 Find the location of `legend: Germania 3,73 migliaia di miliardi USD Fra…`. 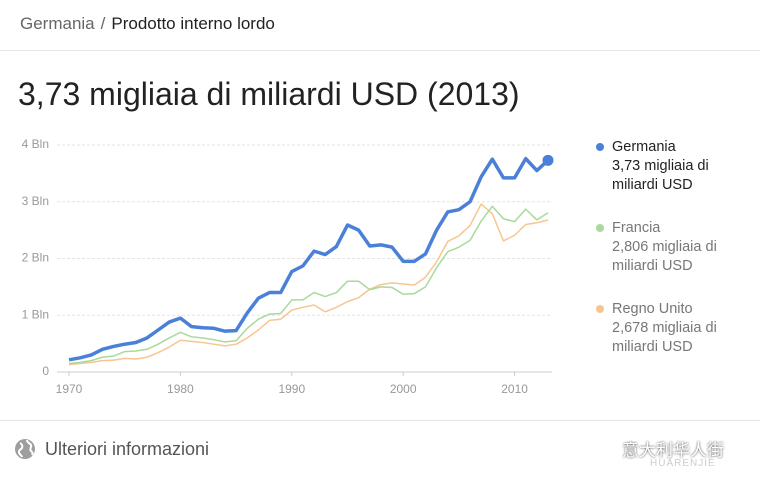

legend: Germania 3,73 migliaia di miliardi USD Fra… is located at coordinates (669, 253).